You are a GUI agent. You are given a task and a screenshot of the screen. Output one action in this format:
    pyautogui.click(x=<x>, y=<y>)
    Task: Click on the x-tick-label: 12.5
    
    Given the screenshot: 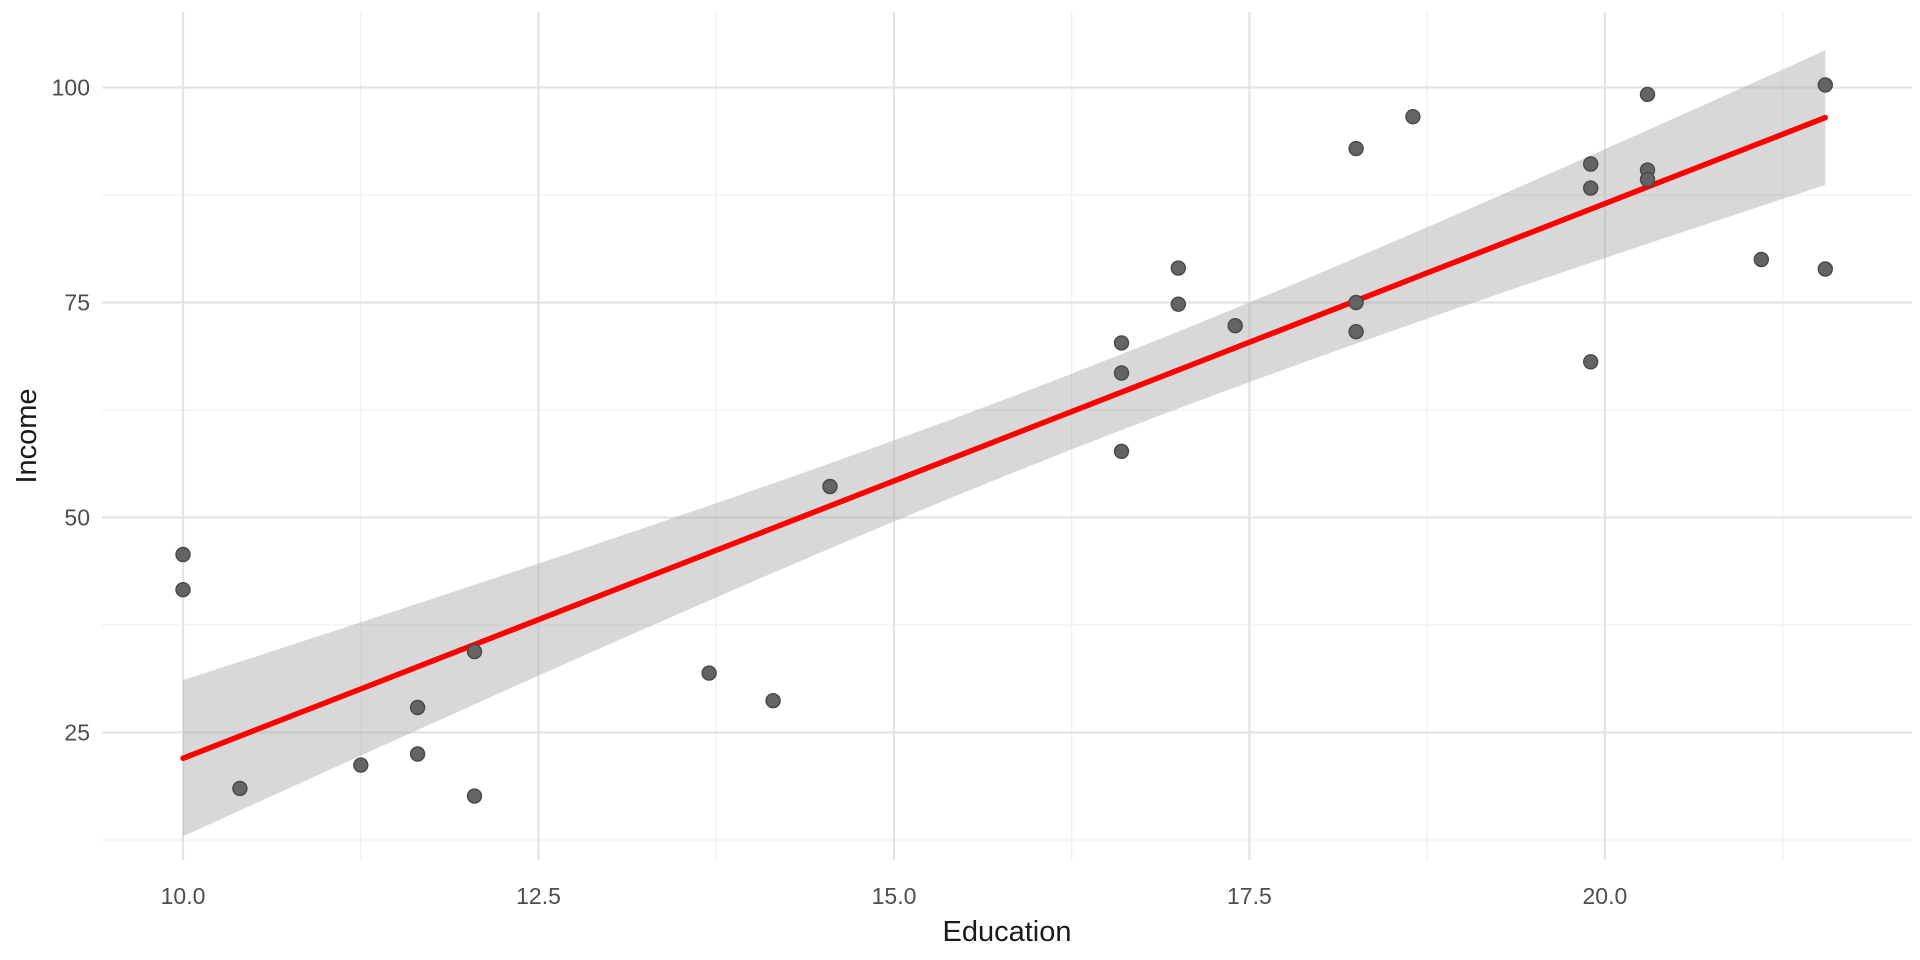 What is the action you would take?
    pyautogui.click(x=538, y=896)
    